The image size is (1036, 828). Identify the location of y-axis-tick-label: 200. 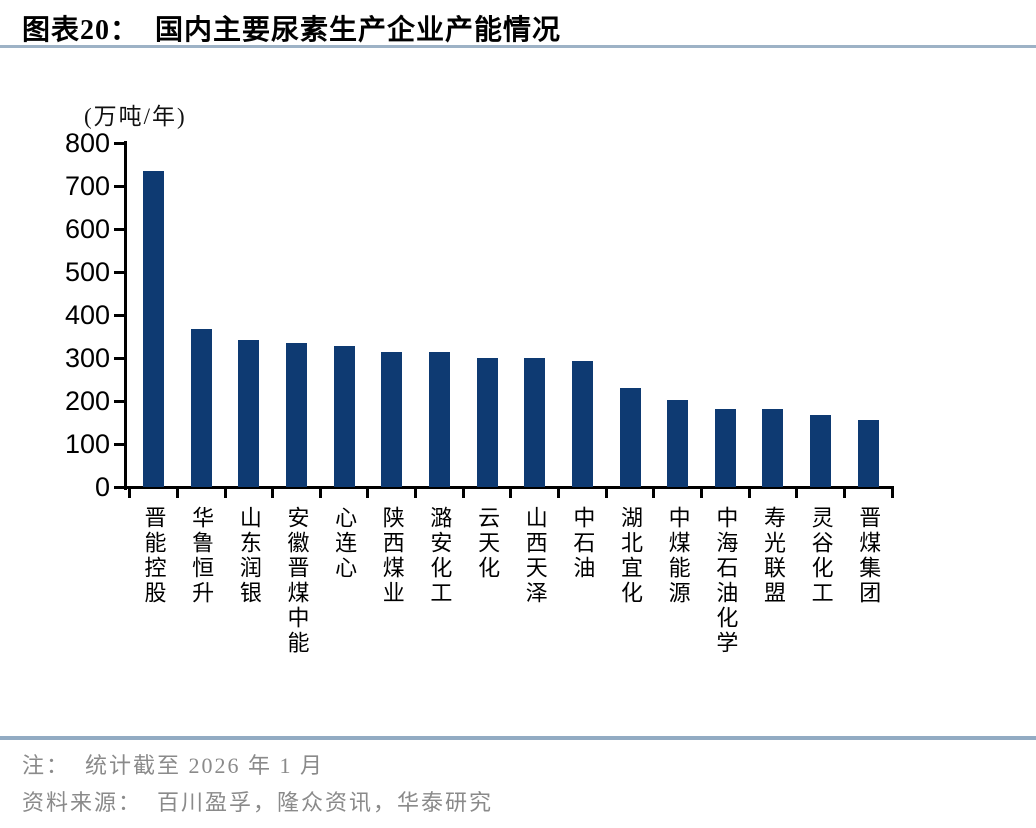
(87, 401).